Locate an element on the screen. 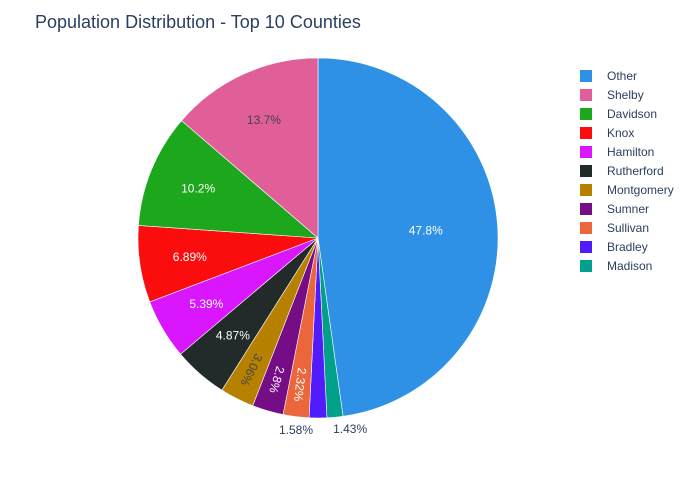 Image resolution: width=700 pixels, height=500 pixels. legend-item-hamilton: Hamilton is located at coordinates (627, 151).